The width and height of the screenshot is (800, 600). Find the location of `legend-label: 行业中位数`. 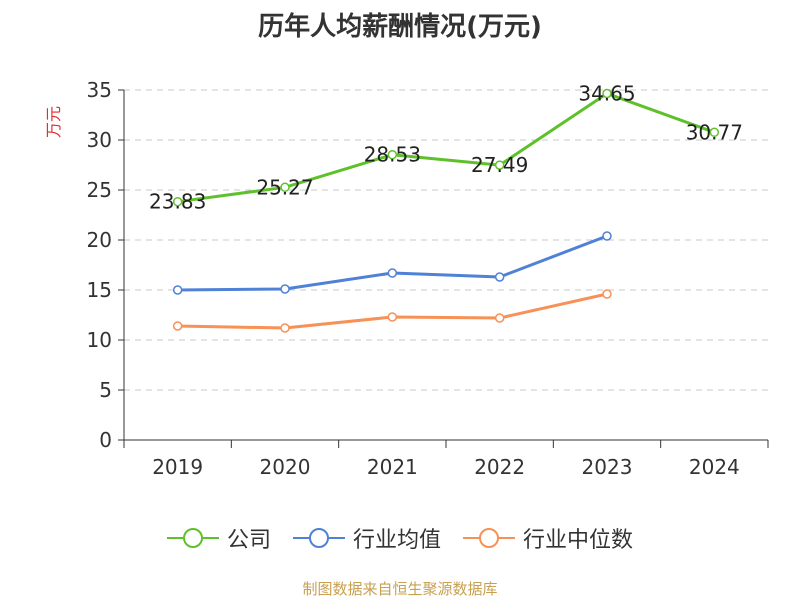

legend-label: 行业中位数 is located at coordinates (578, 540).